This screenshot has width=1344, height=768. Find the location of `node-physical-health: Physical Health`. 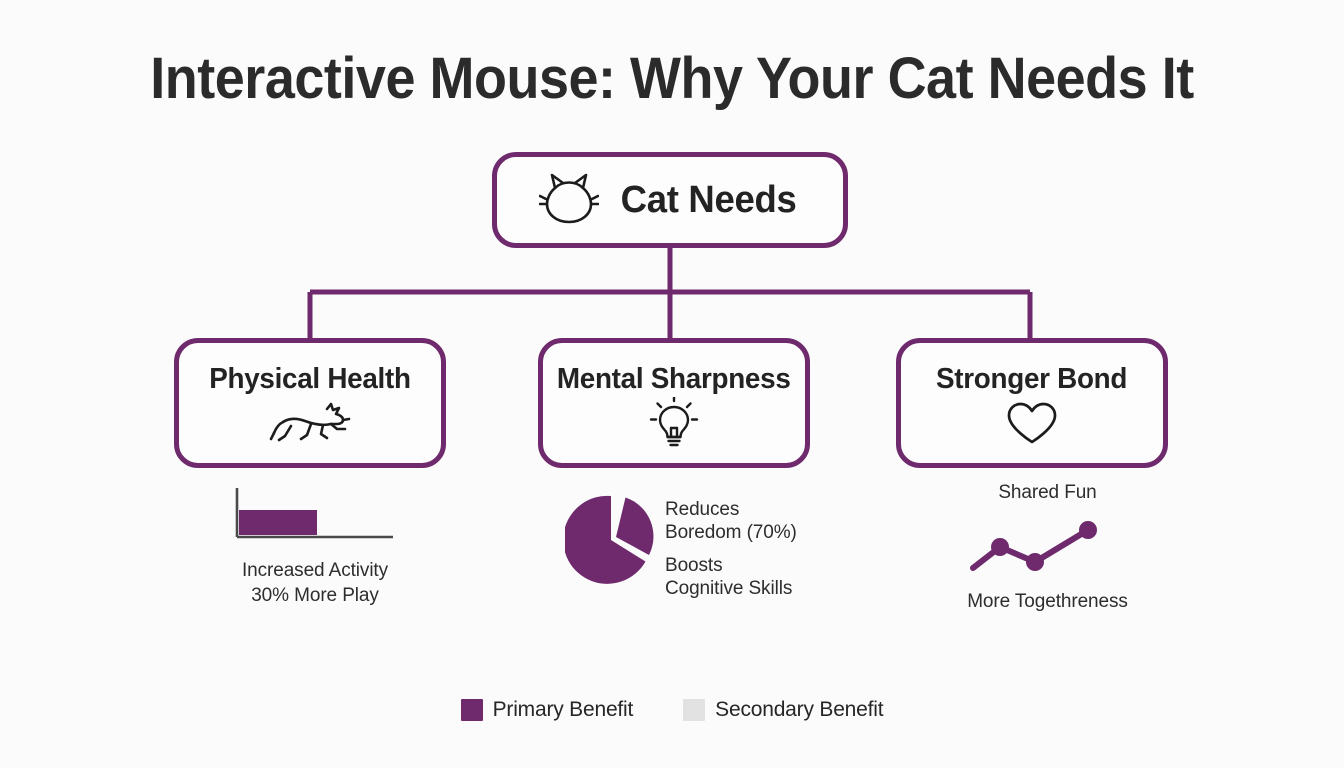

node-physical-health: Physical Health is located at coordinates (310, 403).